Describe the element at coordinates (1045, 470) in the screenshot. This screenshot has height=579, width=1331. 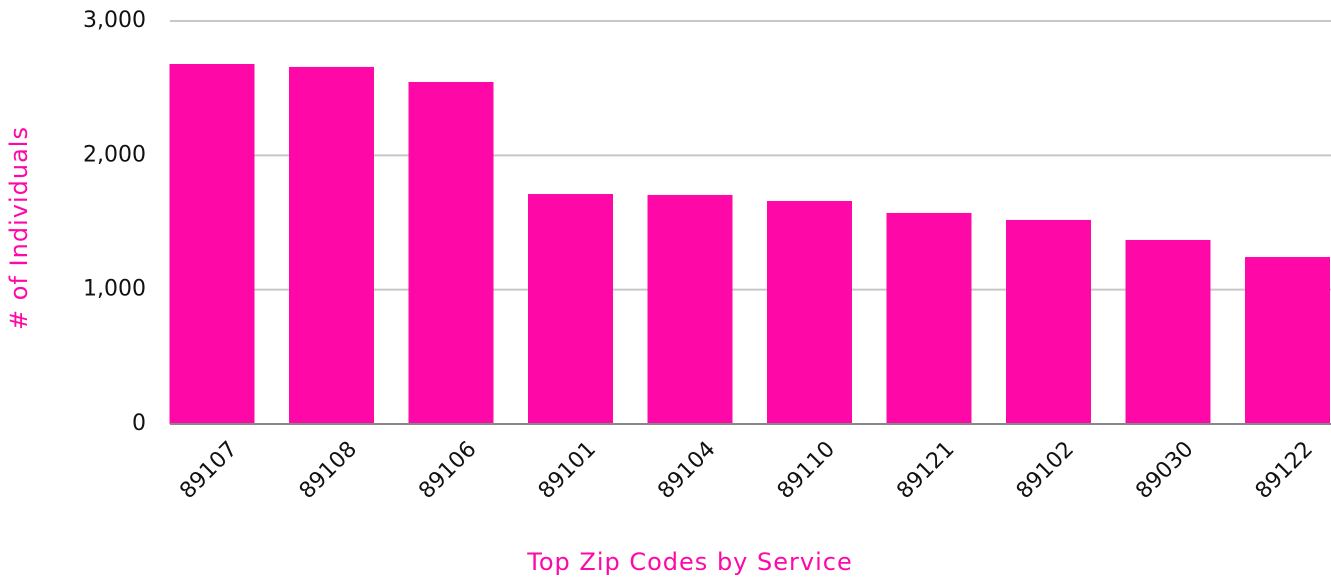
I see `x-tick-label: 89102` at that location.